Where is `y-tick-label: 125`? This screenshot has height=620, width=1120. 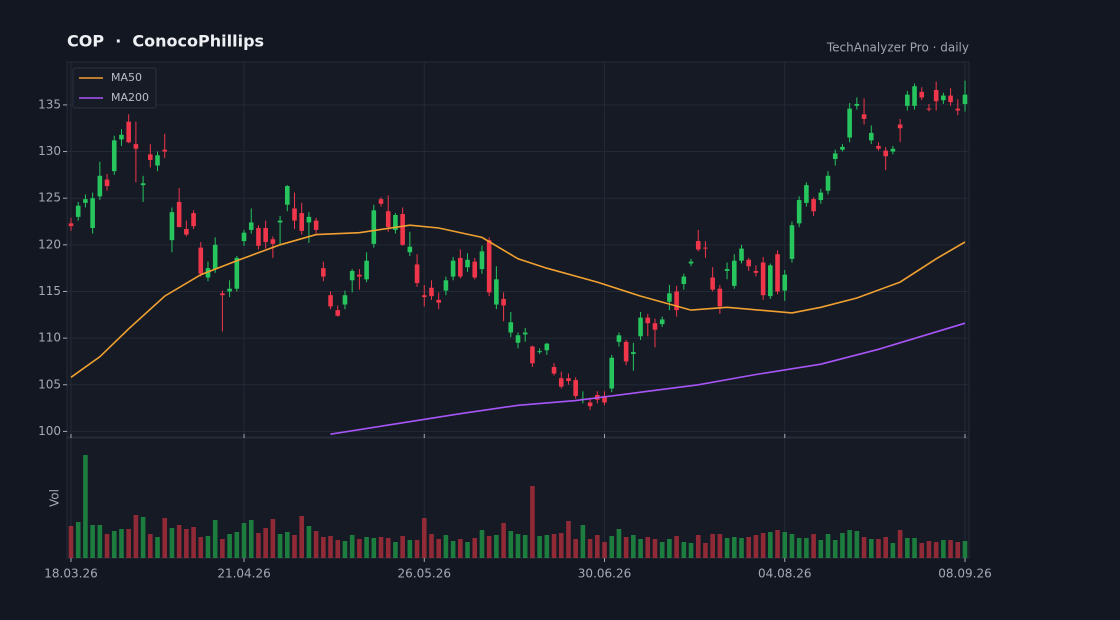 y-tick-label: 125 is located at coordinates (49, 198).